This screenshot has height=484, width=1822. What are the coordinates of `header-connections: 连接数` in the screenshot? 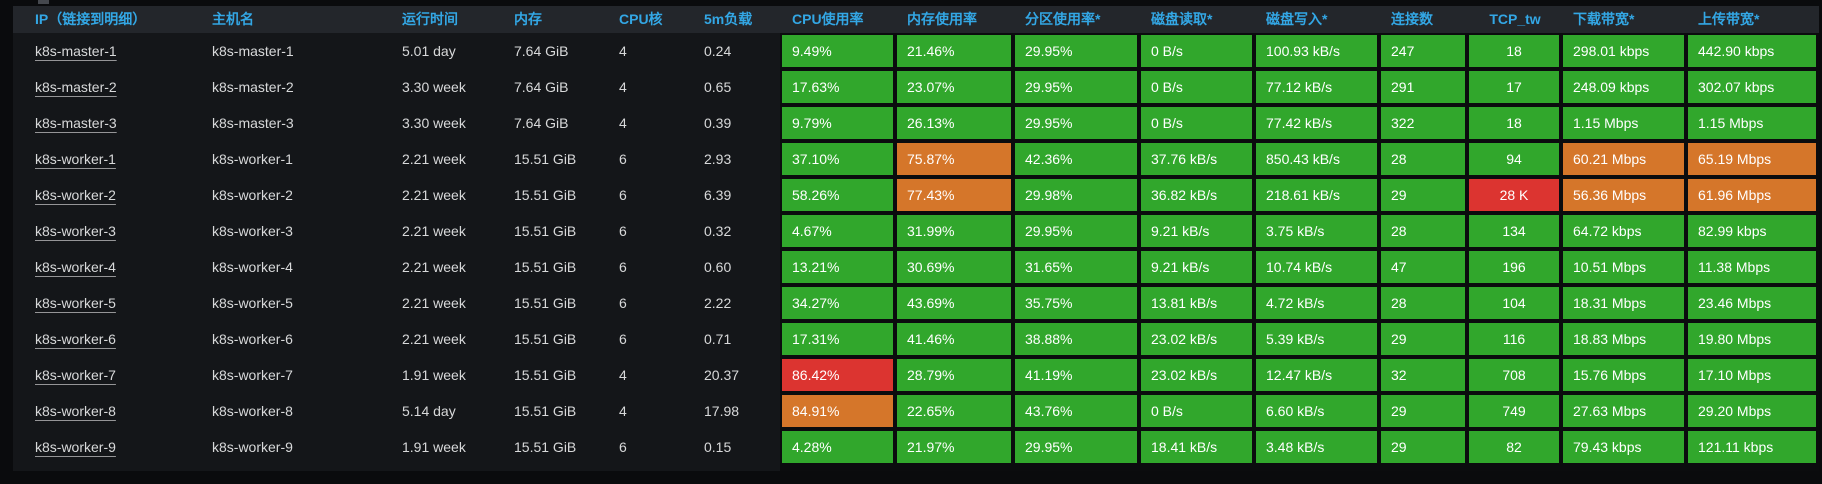 It's located at (1412, 19).